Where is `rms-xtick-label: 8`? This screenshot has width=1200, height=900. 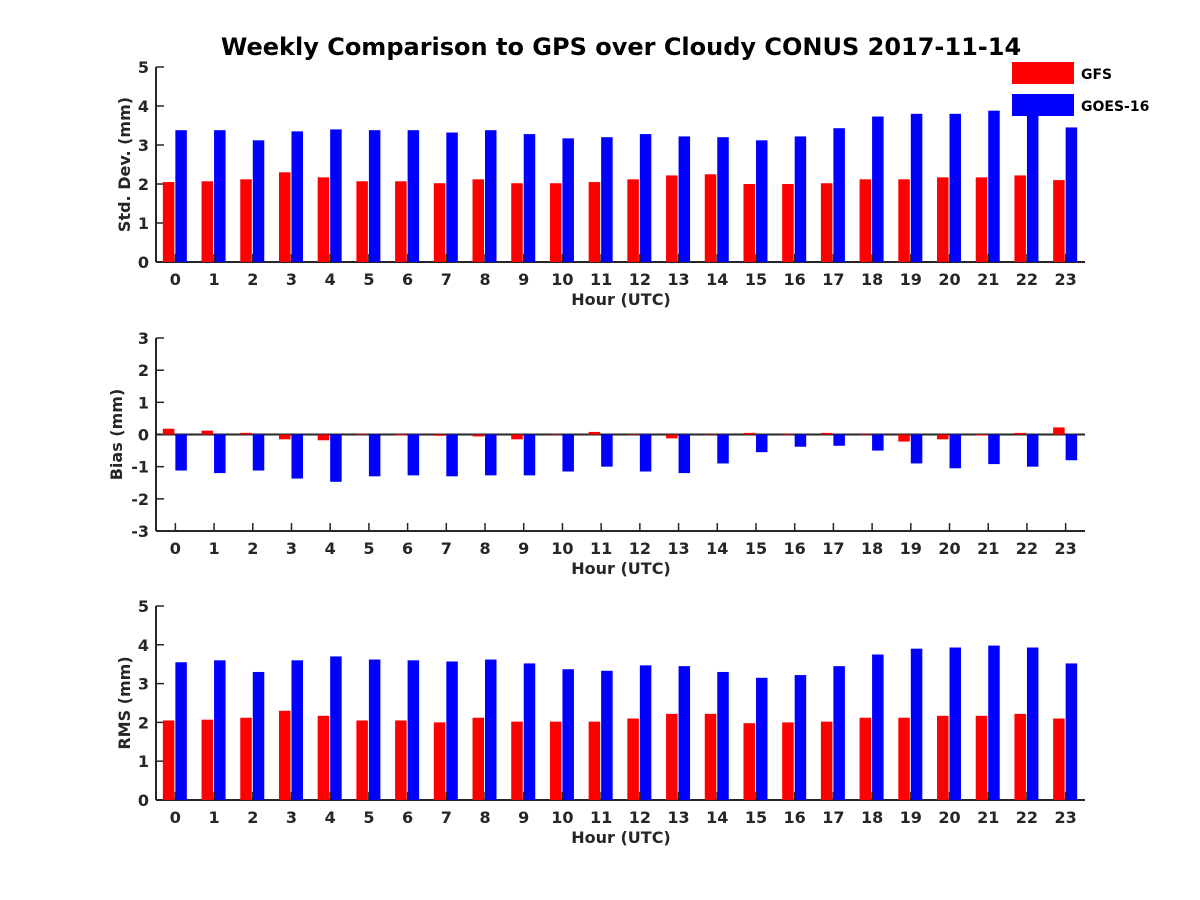
rms-xtick-label: 8 is located at coordinates (484, 817).